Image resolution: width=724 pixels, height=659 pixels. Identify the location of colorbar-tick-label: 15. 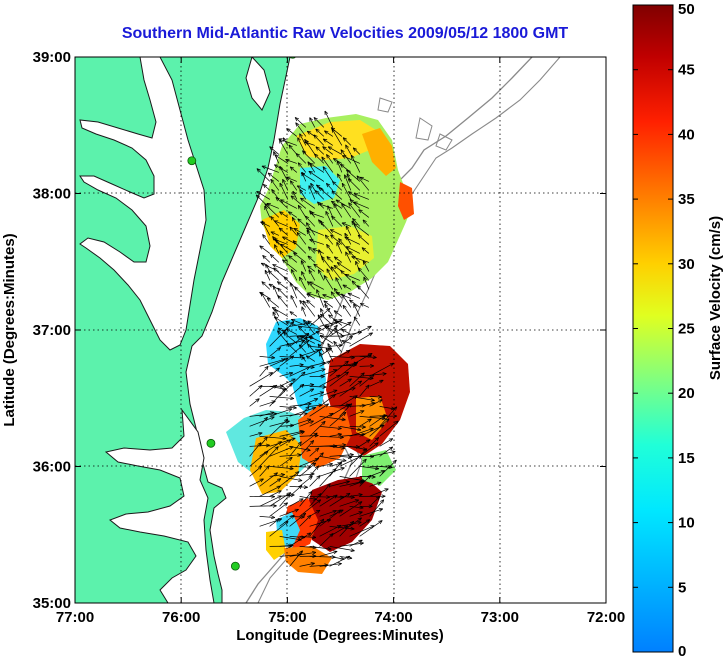
(686, 458).